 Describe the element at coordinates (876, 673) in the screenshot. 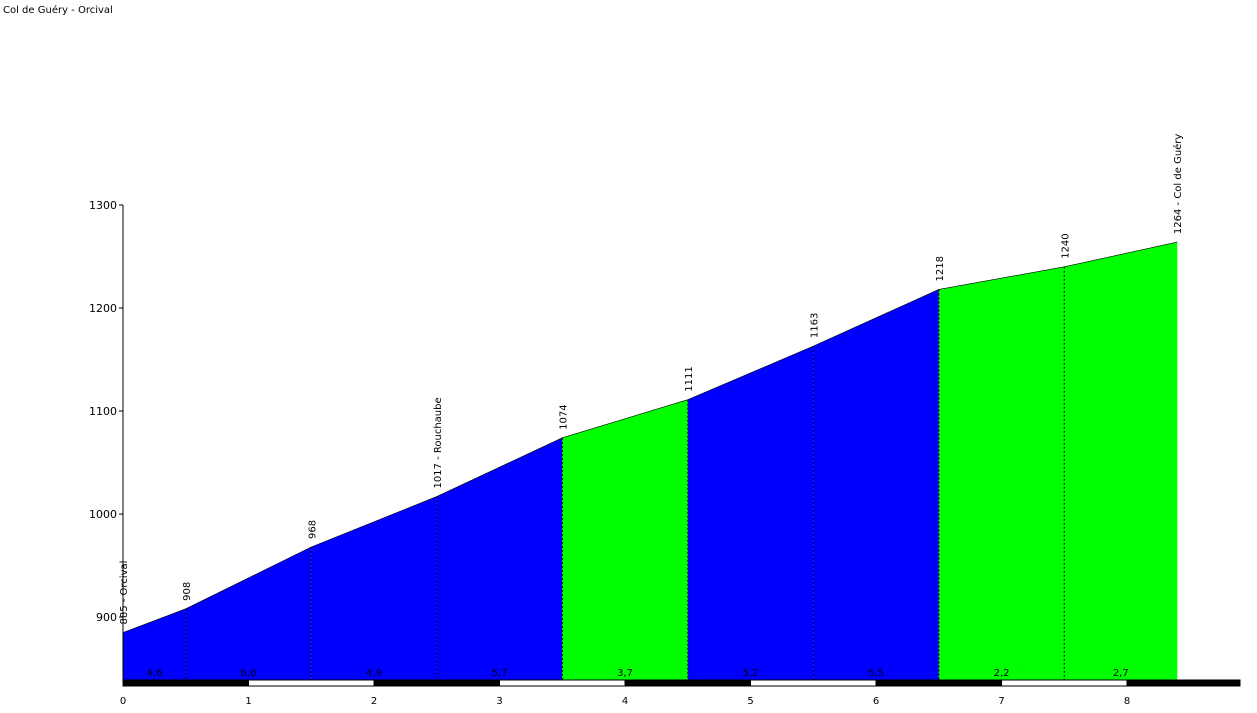

I see `segment-label: 5,5` at that location.